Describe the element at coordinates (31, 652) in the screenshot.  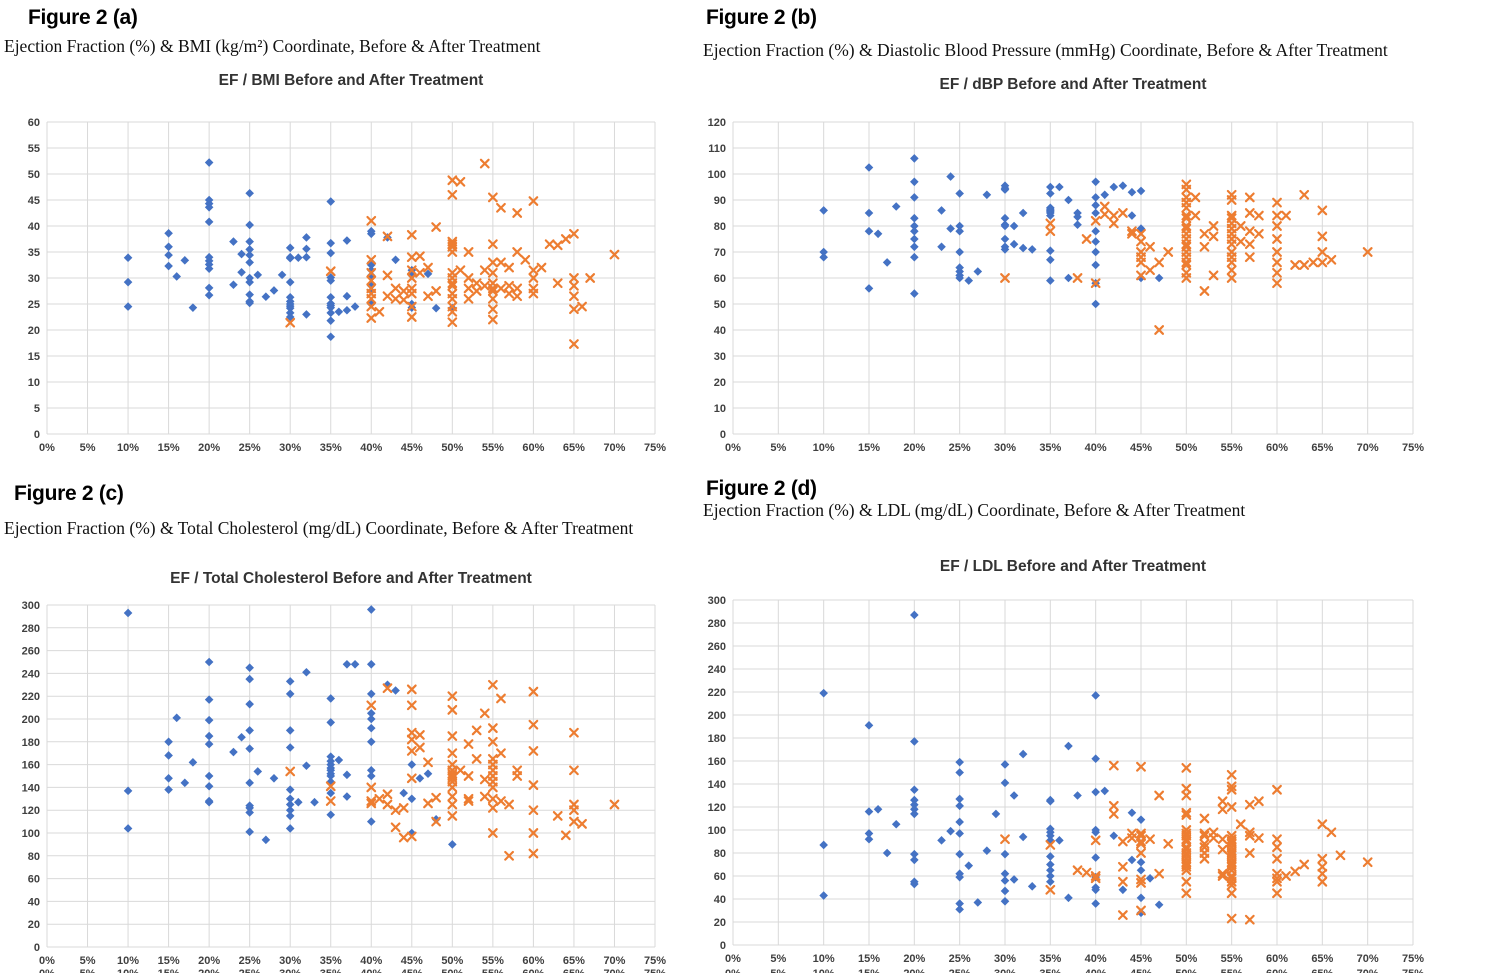
I see `svg-text: 260` at that location.